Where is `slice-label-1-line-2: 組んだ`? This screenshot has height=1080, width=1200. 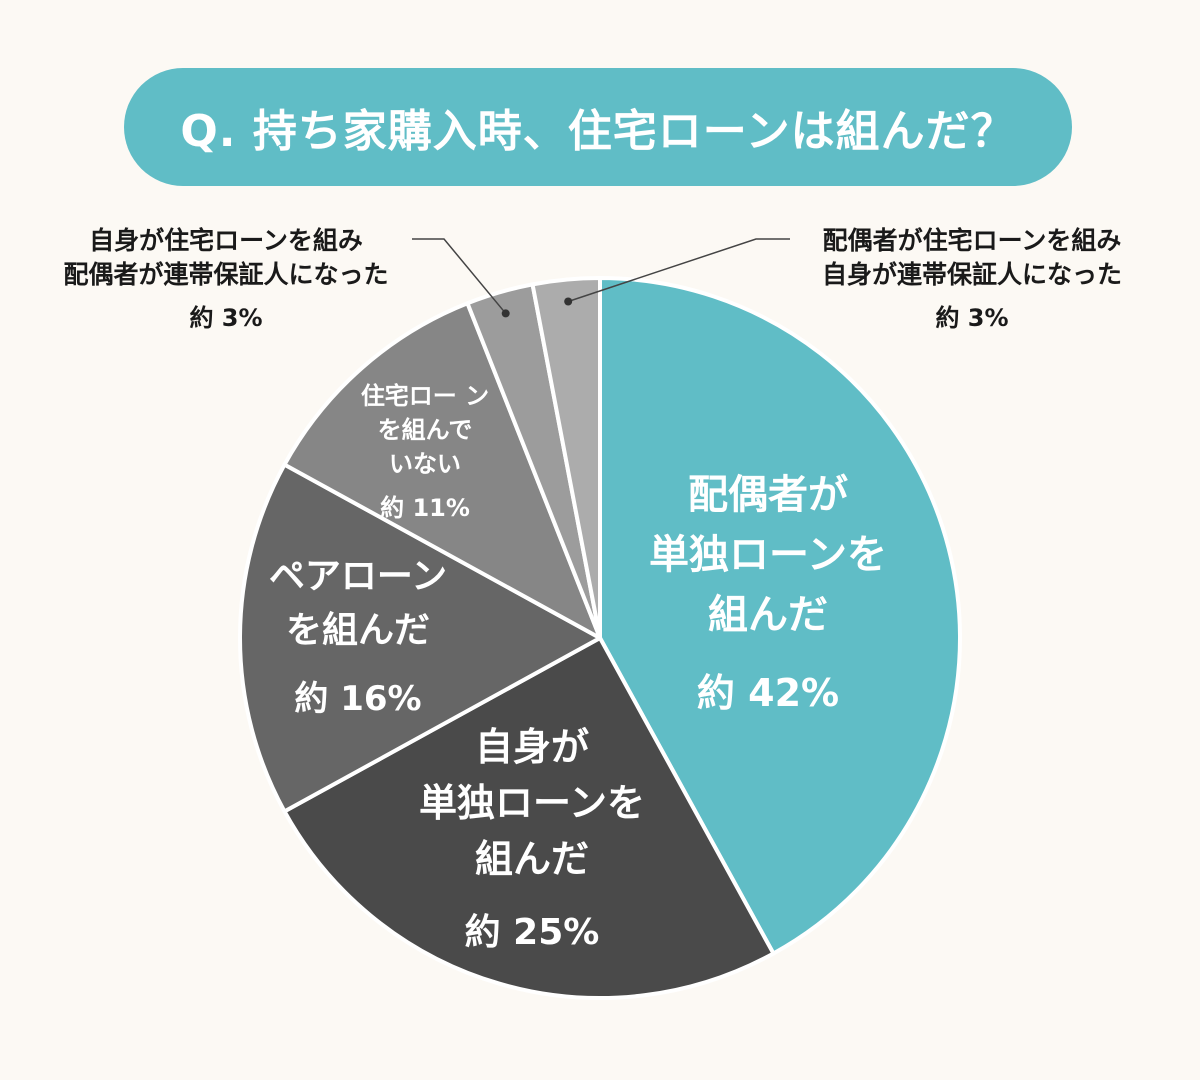
slice-label-1-line-2: 組んだ is located at coordinates (532, 859).